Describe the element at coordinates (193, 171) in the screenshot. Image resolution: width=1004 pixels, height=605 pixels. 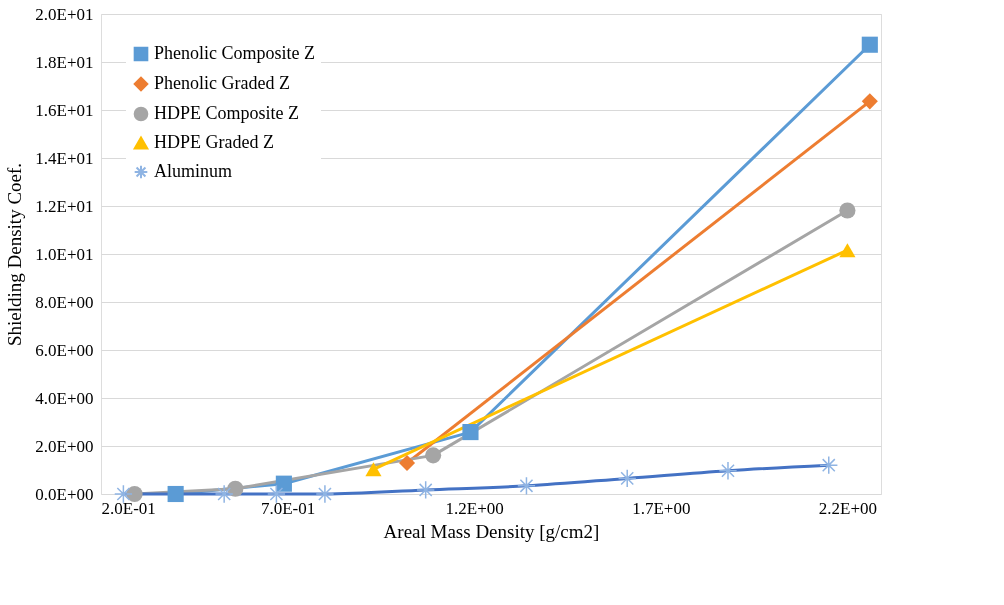
I see `legend-label: Aluminum` at that location.